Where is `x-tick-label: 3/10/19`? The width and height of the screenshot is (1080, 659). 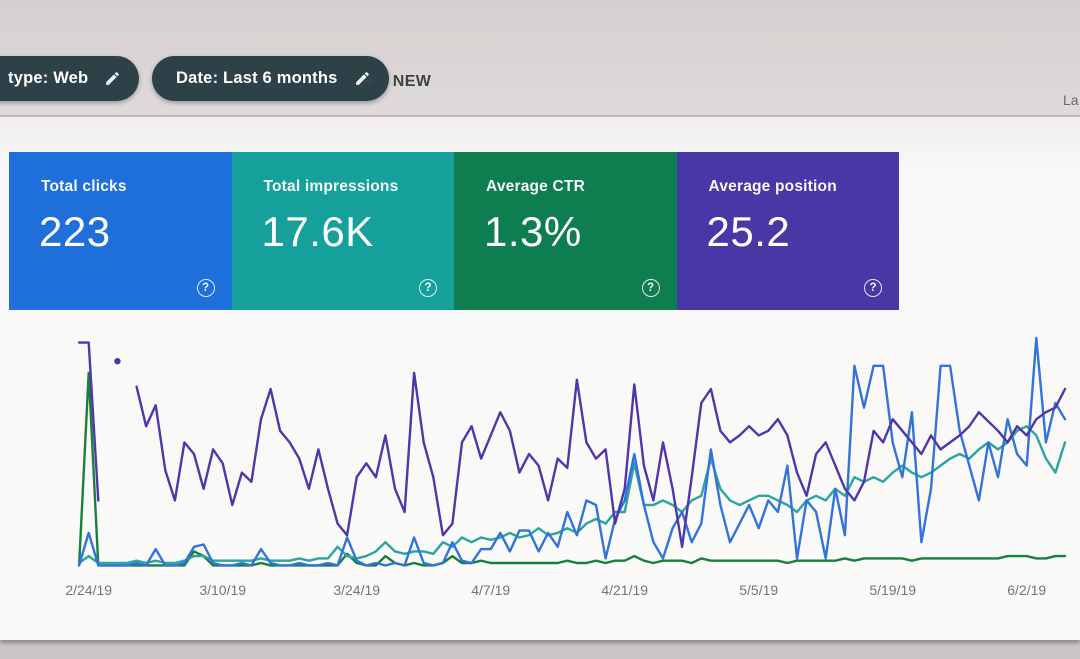 x-tick-label: 3/10/19 is located at coordinates (223, 590).